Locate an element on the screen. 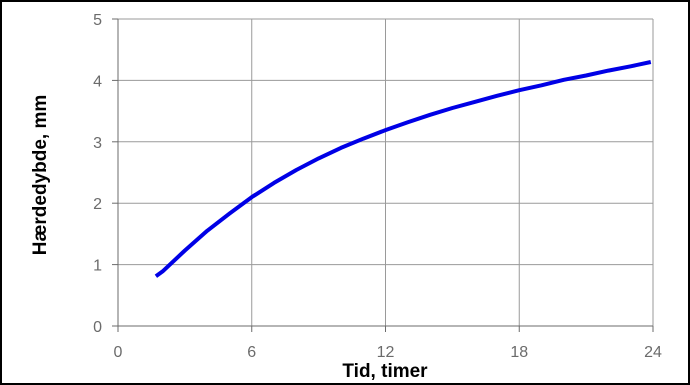 Image resolution: width=690 pixels, height=385 pixels. y-tick-label: 1 is located at coordinates (97, 266).